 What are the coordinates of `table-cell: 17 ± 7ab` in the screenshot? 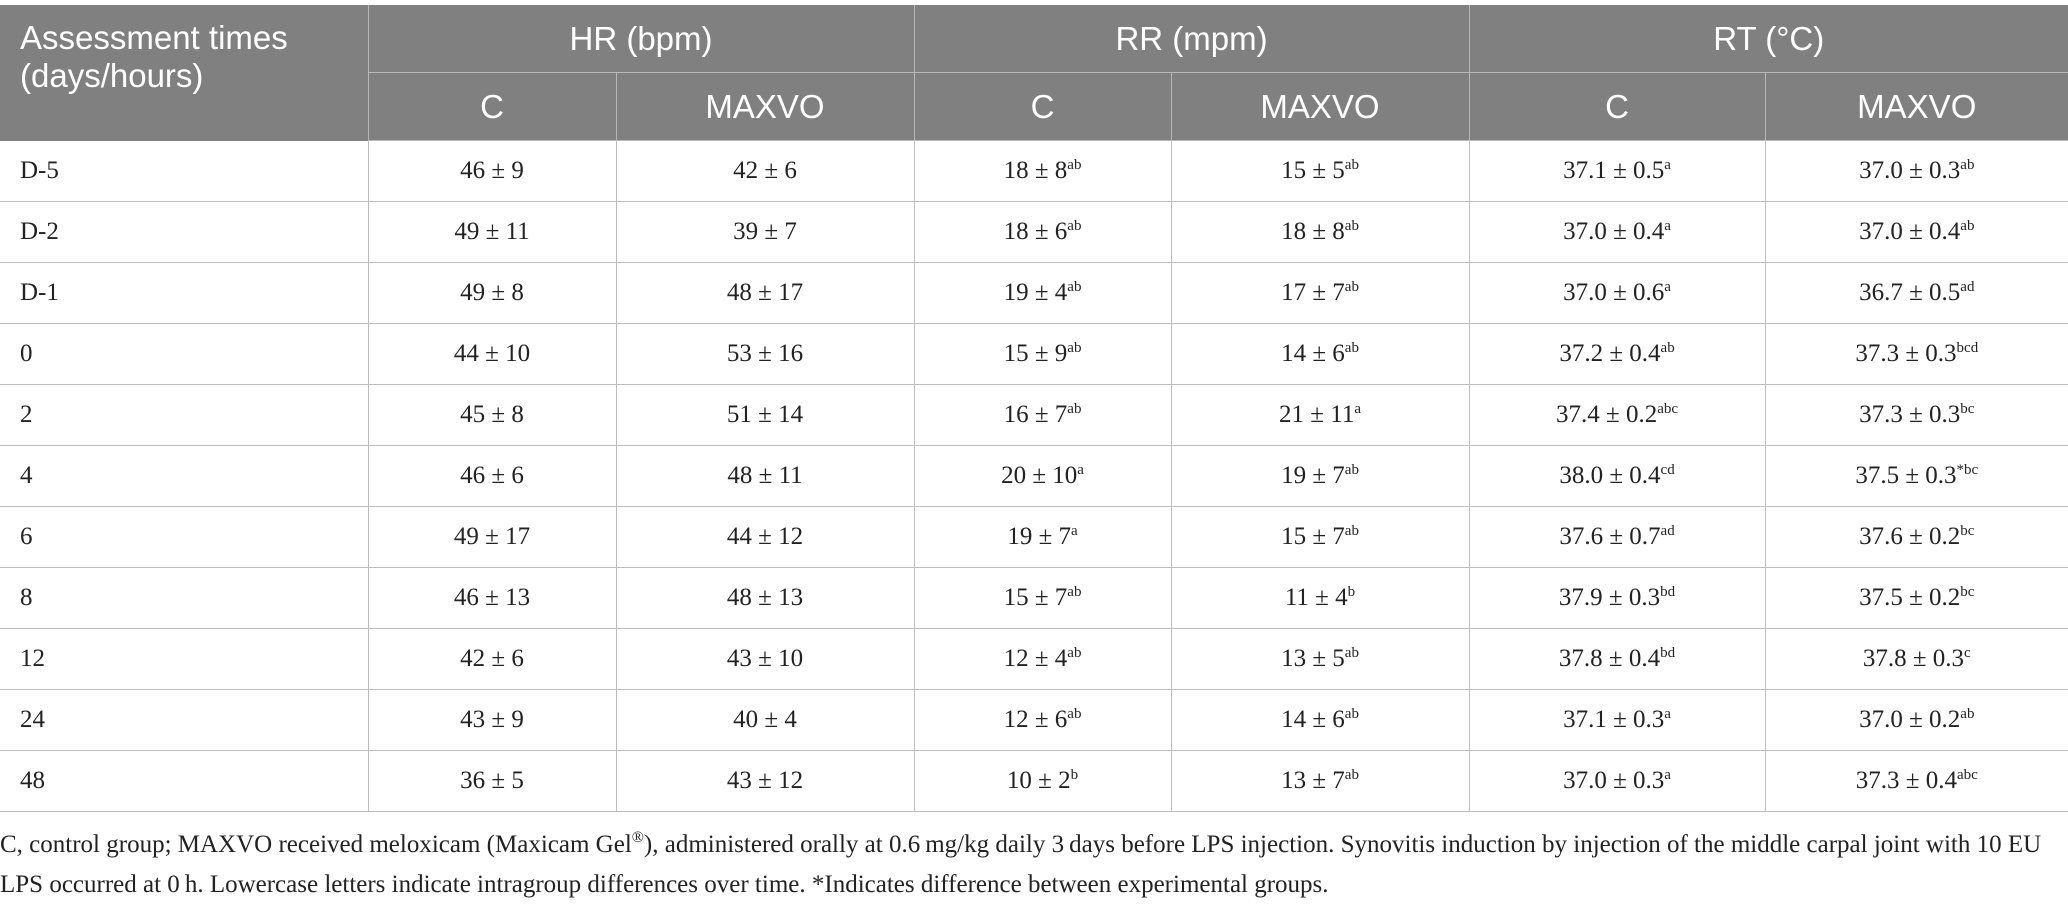 It's located at (1320, 293).